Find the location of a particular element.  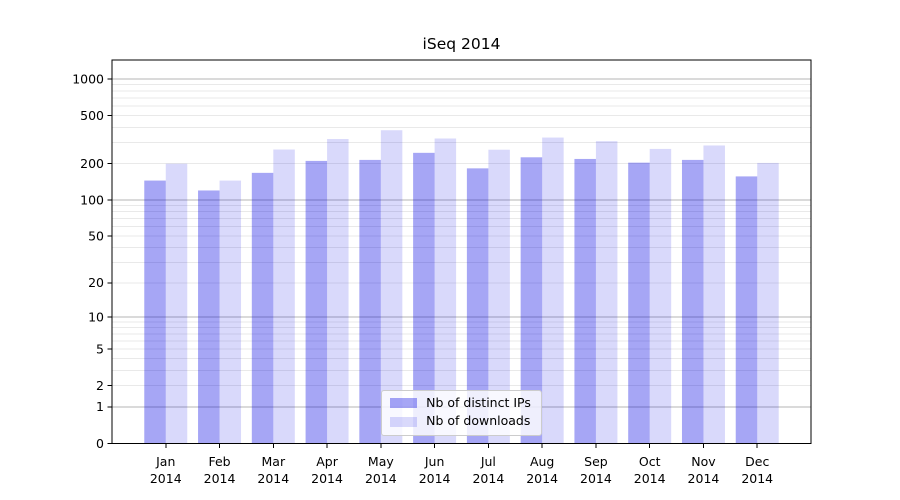

x-tick-year-Dec: 2014 is located at coordinates (757, 478).